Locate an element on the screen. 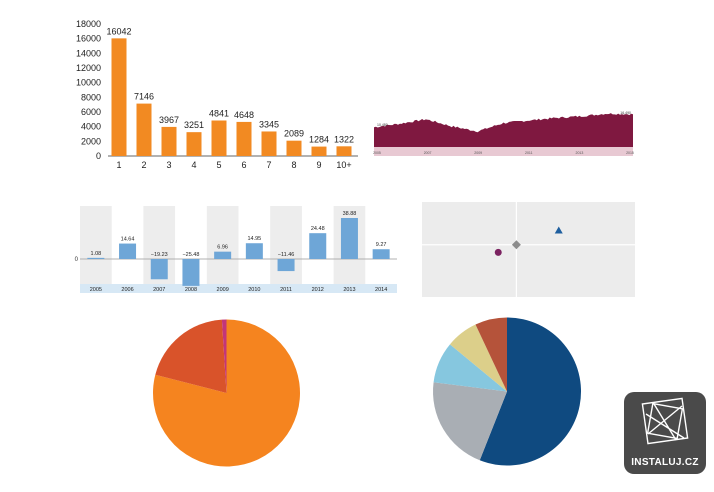 Image resolution: width=714 pixels, height=492 pixels. chart-1-y-tick-label: 8000 is located at coordinates (91, 97).